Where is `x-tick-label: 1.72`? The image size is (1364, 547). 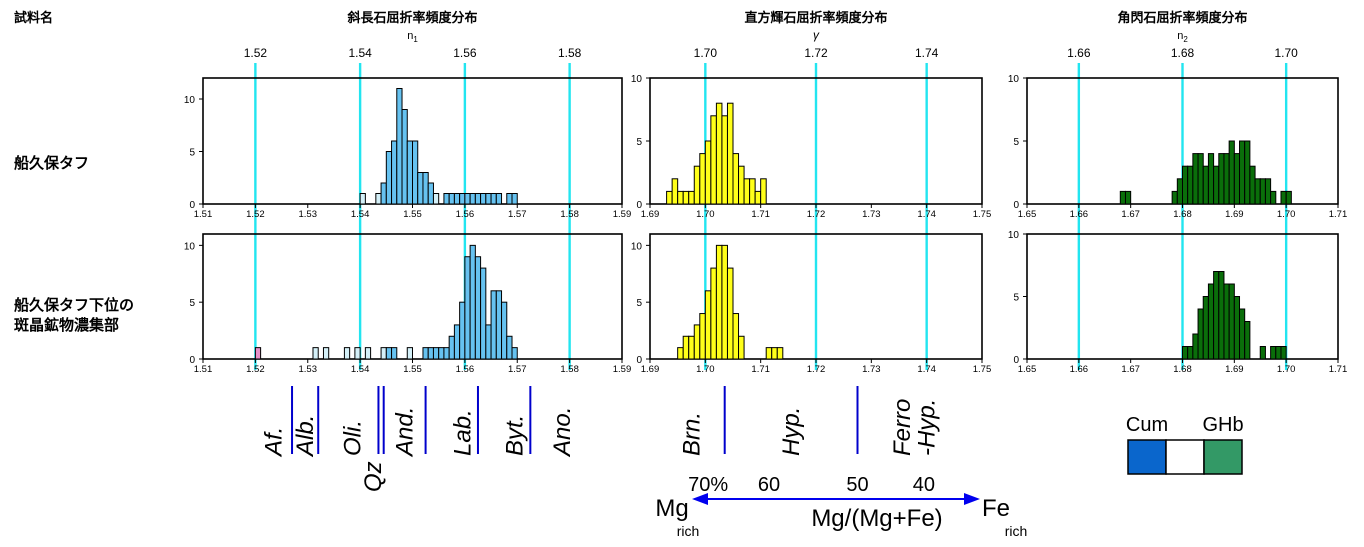 x-tick-label: 1.72 is located at coordinates (816, 214).